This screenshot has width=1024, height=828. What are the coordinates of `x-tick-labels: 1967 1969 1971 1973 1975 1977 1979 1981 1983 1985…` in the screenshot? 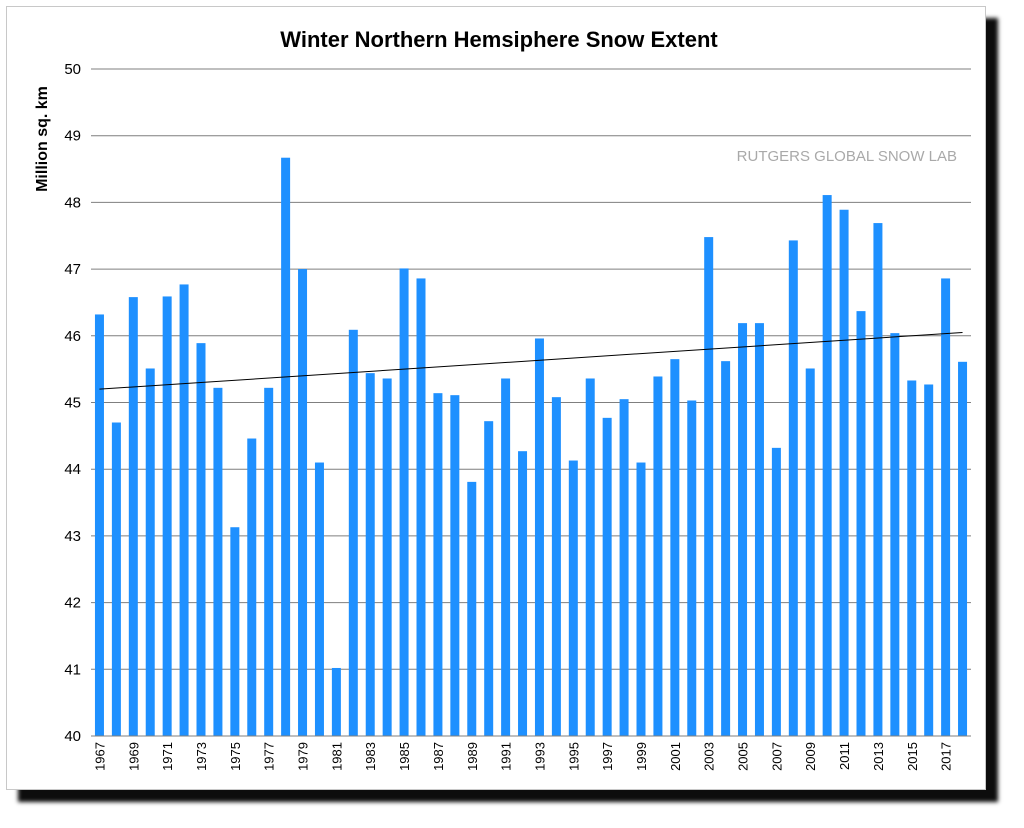 It's located at (522, 756).